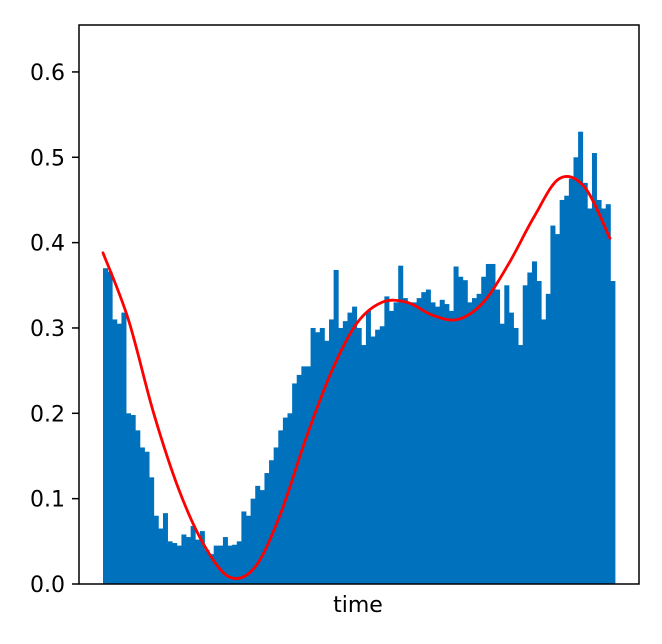 The width and height of the screenshot is (662, 644). I want to click on y-tick-label: 0.4, so click(47, 244).